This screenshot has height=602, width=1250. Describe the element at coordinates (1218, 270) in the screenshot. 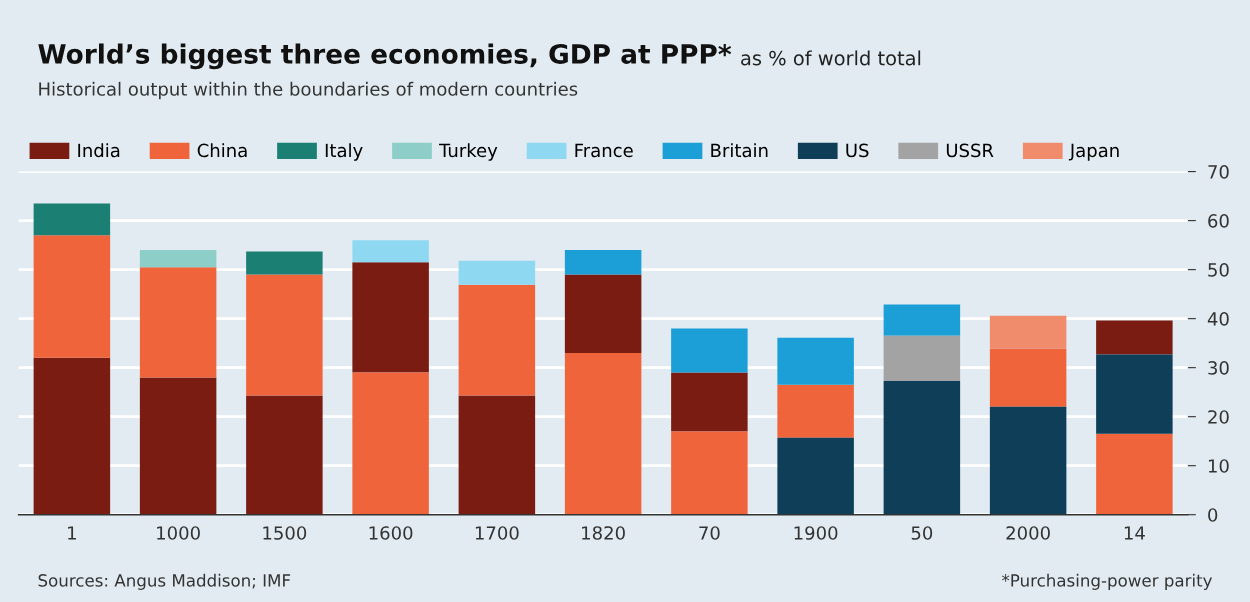

I see `y-tick-label: 50` at that location.